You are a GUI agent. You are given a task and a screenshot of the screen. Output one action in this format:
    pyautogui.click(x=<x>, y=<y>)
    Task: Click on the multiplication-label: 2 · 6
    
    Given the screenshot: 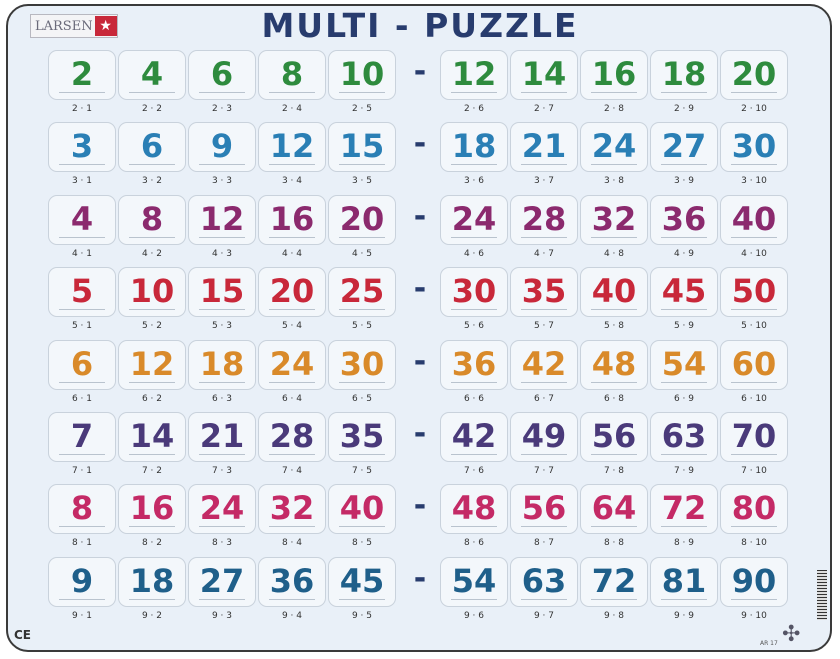 What is the action you would take?
    pyautogui.click(x=474, y=109)
    